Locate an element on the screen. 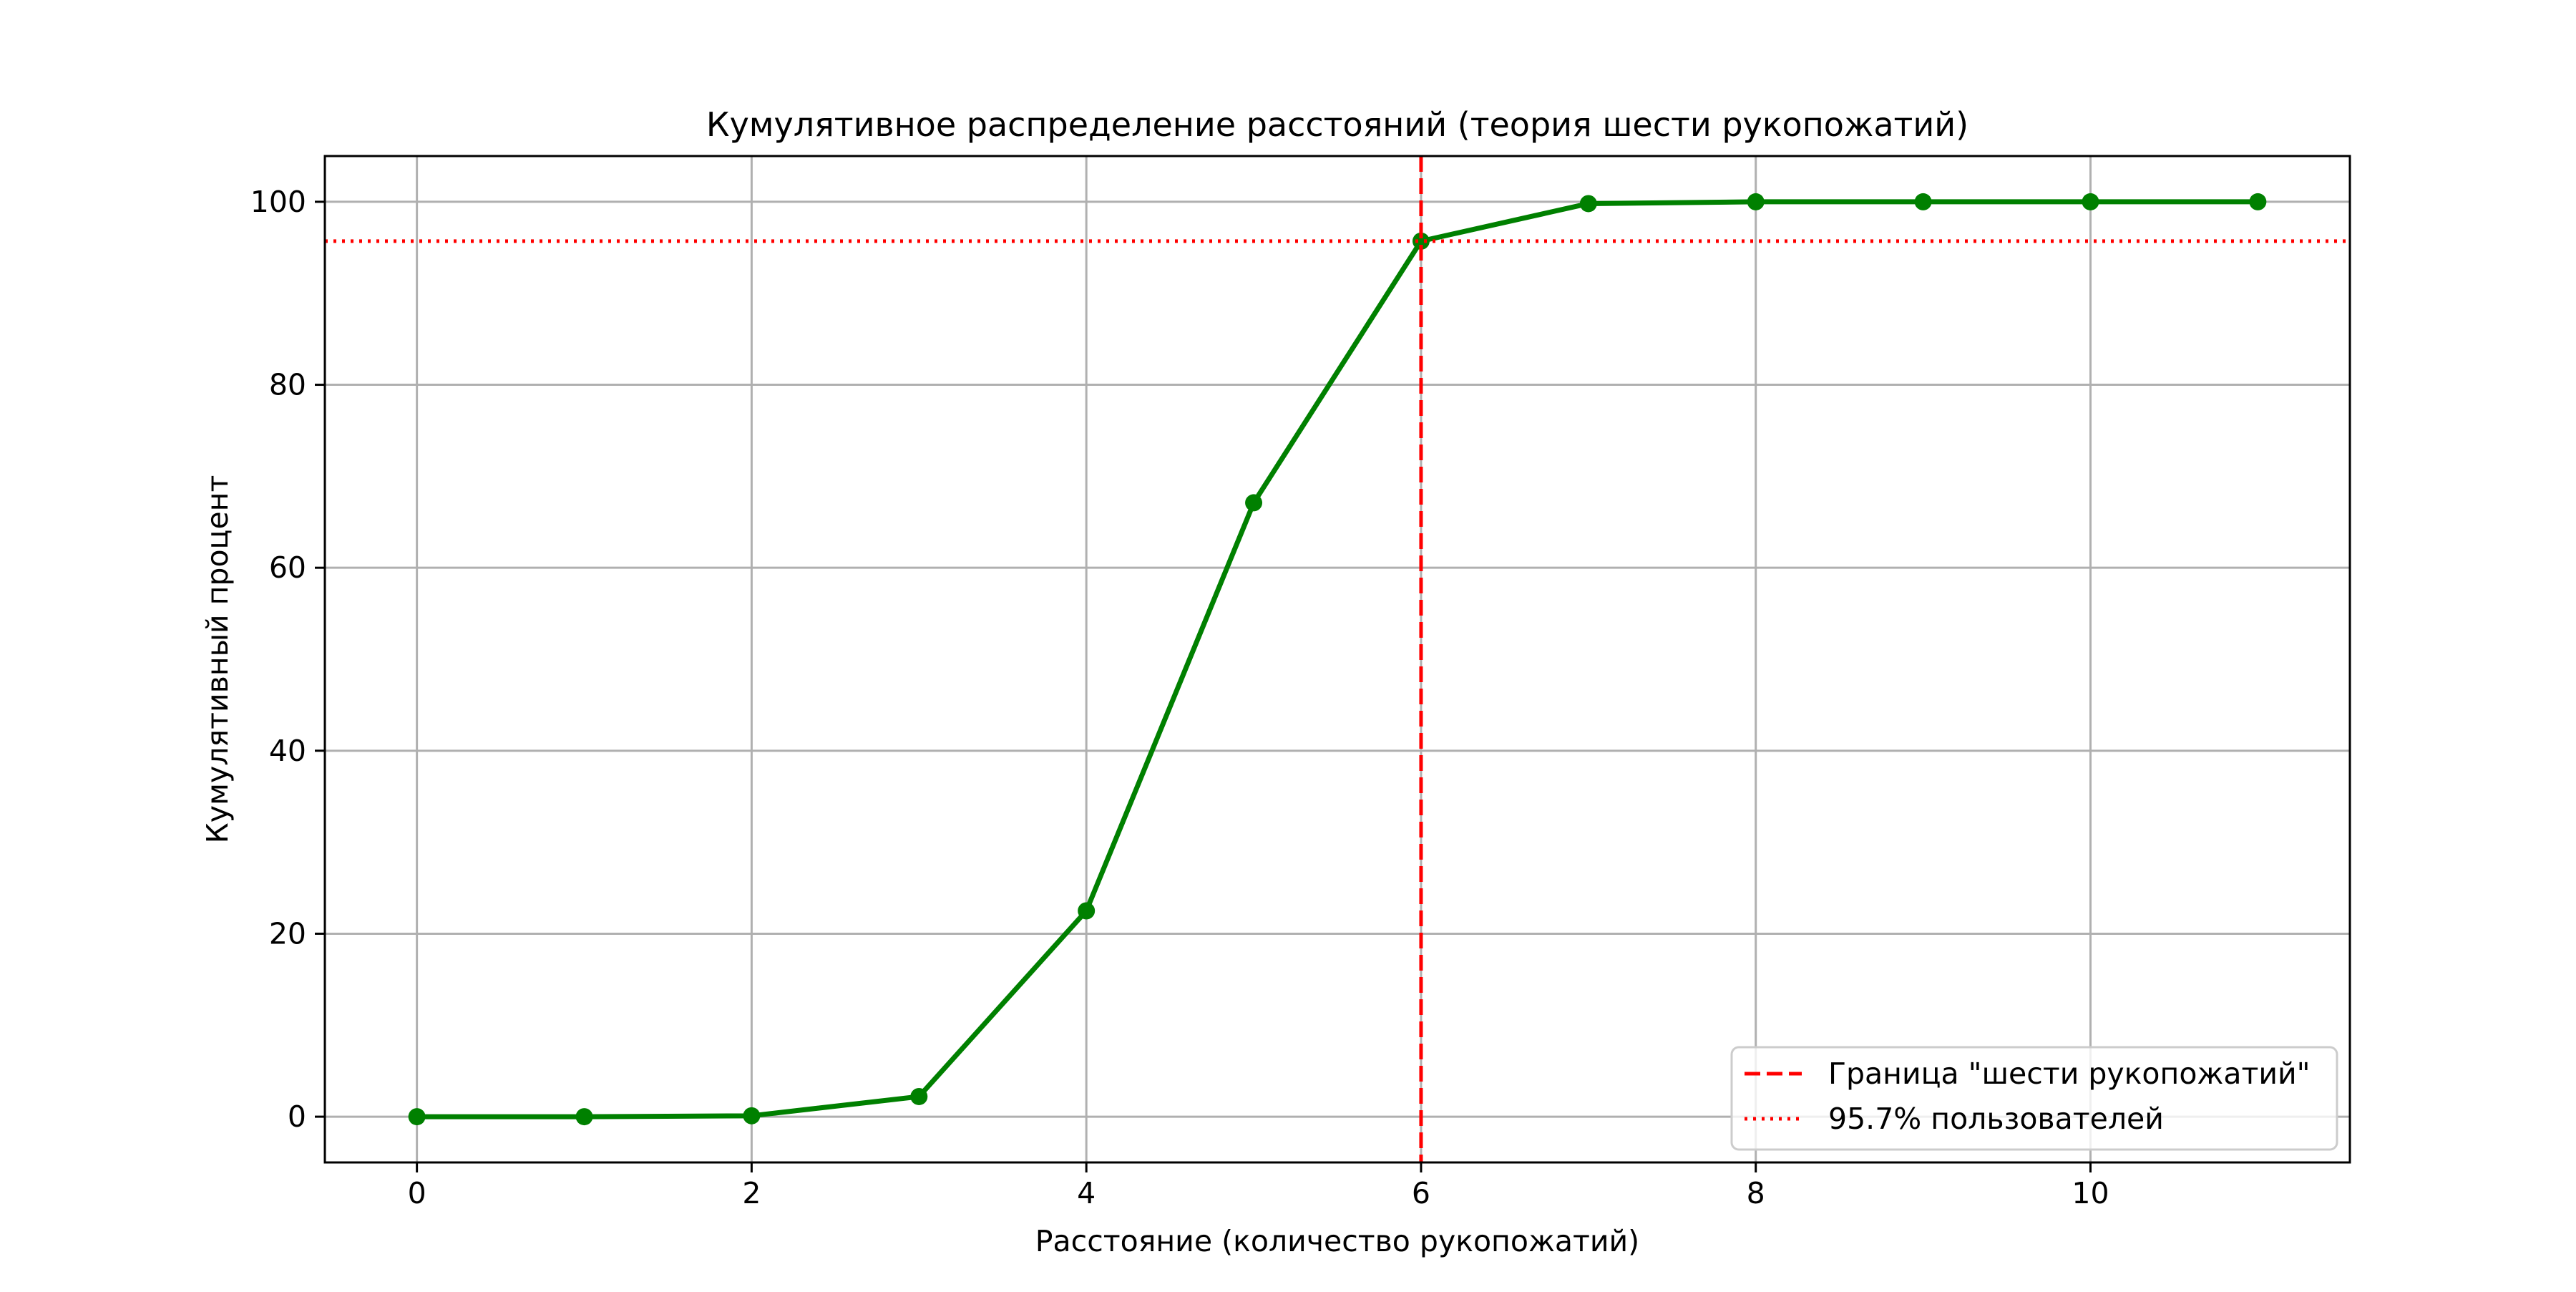 The image size is (2576, 1292). y-axis-label: Кумулятивный процент is located at coordinates (217, 659).